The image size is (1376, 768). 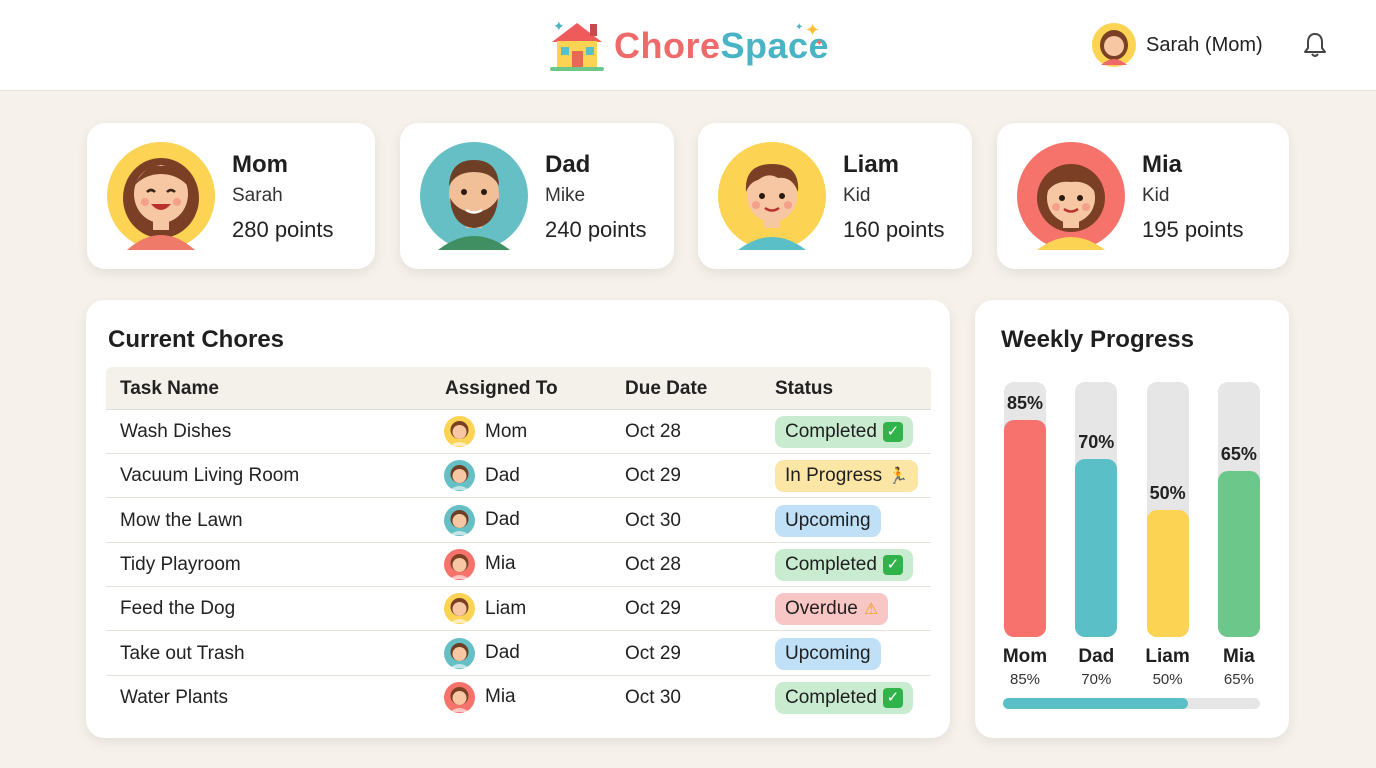 I want to click on avatar-mia, so click(x=1071, y=196).